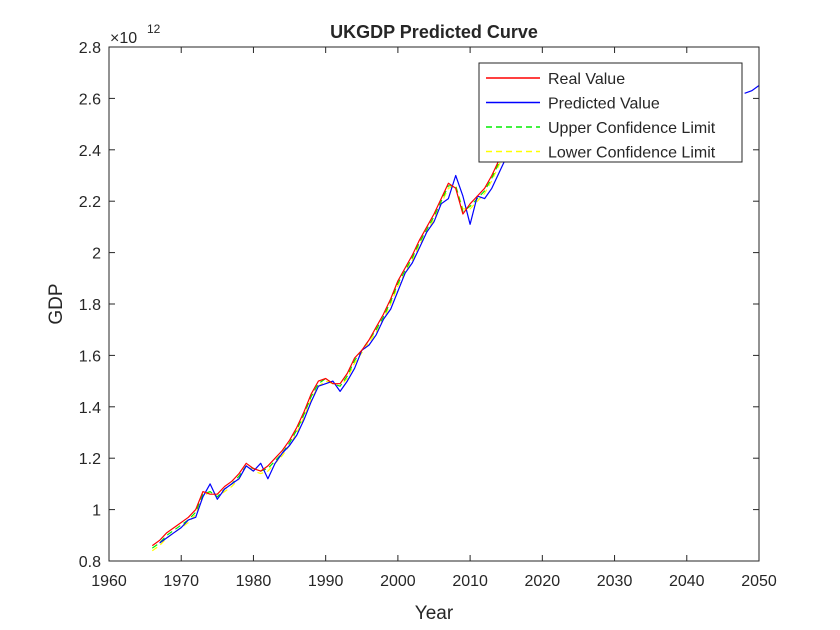  I want to click on x-tick-label: 2040, so click(687, 581).